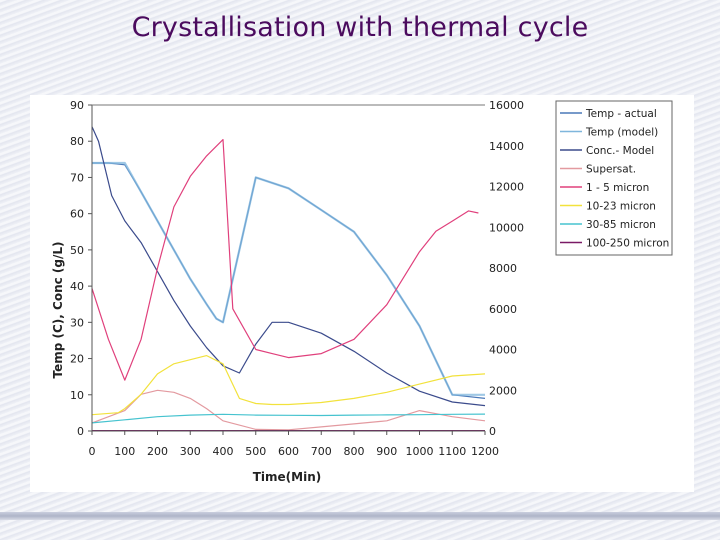 Image resolution: width=720 pixels, height=540 pixels. What do you see at coordinates (620, 151) in the screenshot?
I see `legend-label: Conc.- Model` at bounding box center [620, 151].